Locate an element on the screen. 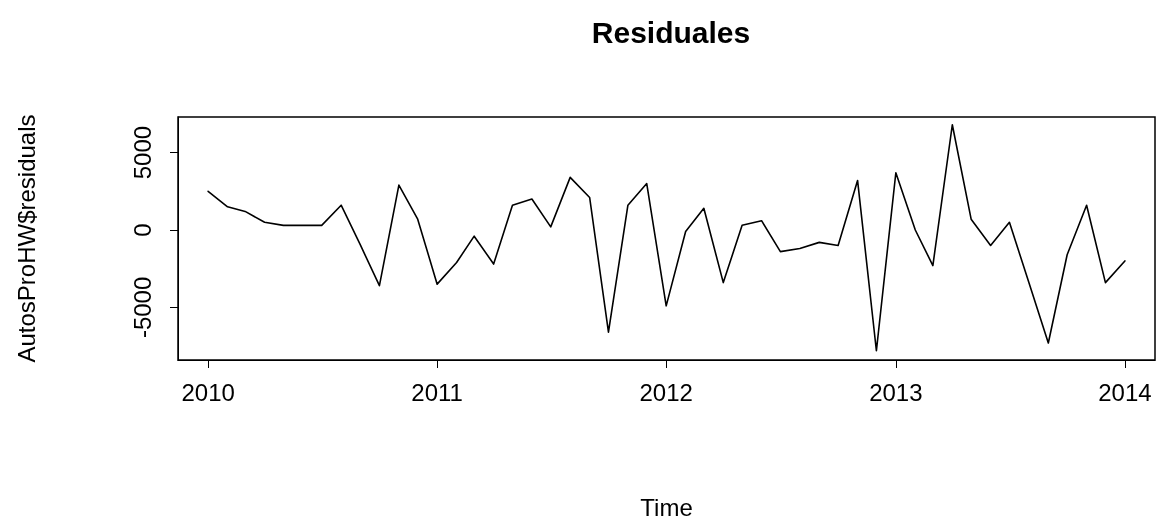 This screenshot has height=525, width=1167. y-tick-label: 0 is located at coordinates (142, 230).